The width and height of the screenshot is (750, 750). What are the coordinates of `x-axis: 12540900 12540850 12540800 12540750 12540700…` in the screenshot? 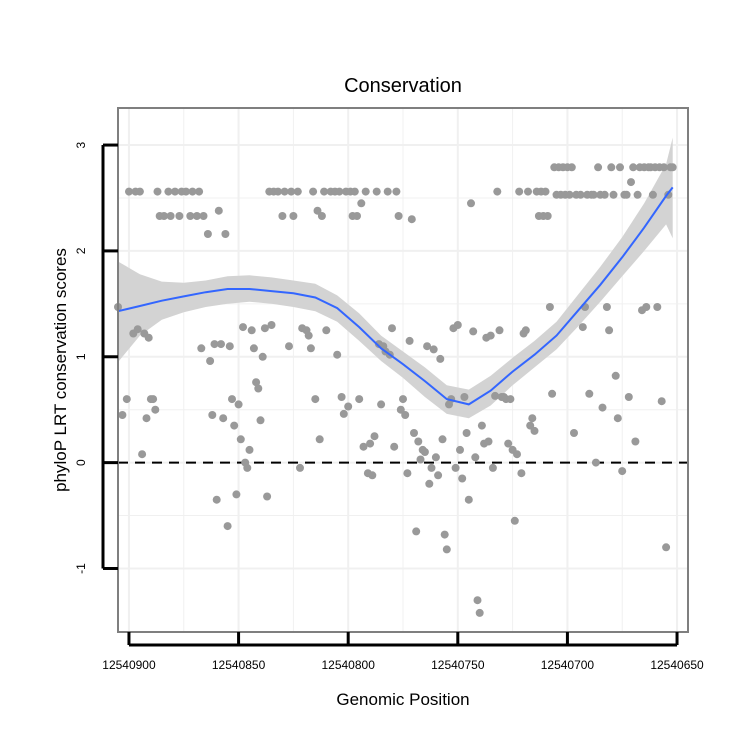 It's located at (403, 652).